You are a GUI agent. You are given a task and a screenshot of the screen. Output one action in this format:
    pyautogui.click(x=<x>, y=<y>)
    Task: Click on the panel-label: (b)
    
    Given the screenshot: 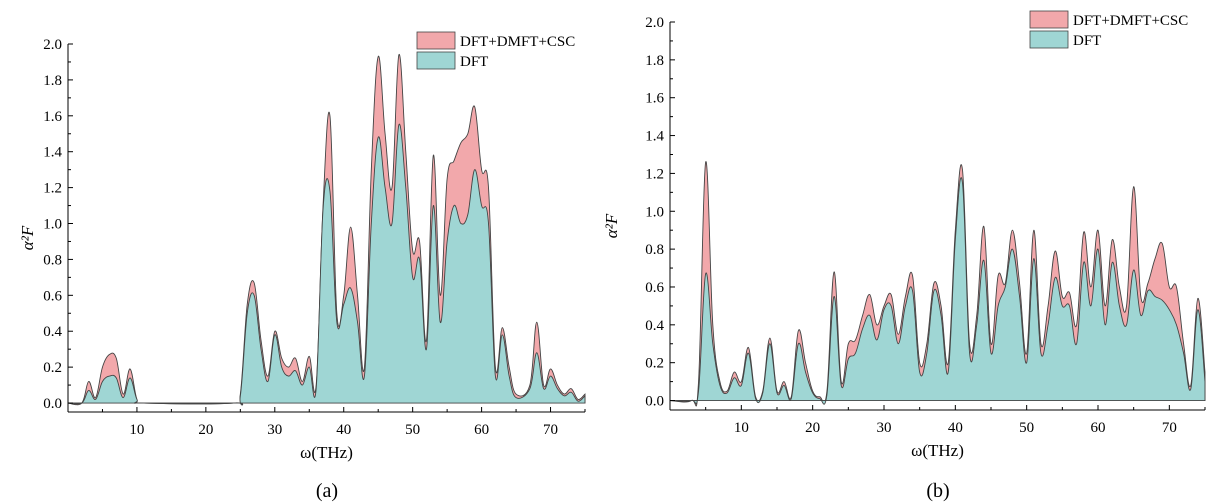 What is the action you would take?
    pyautogui.click(x=937, y=491)
    